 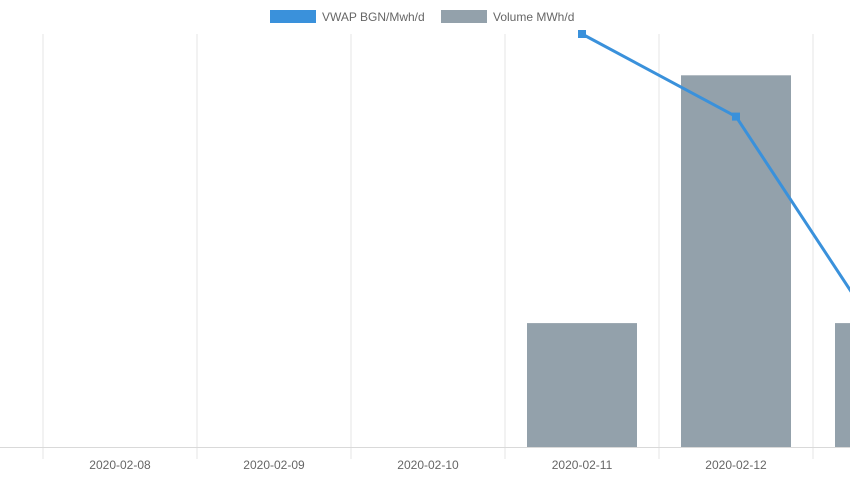 I want to click on x-tick-label: 2020-02-10, so click(x=428, y=465).